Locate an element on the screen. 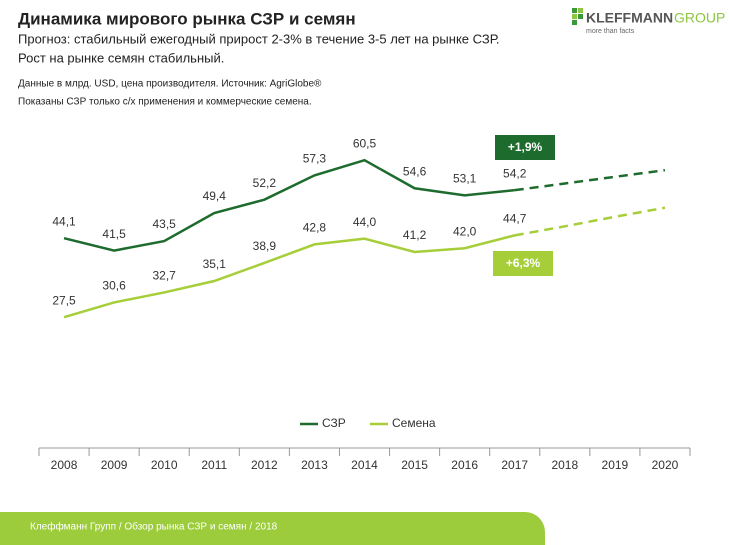 The height and width of the screenshot is (545, 730). chart-title: Динамика мирового рынка СЗР и семян is located at coordinates (187, 18).